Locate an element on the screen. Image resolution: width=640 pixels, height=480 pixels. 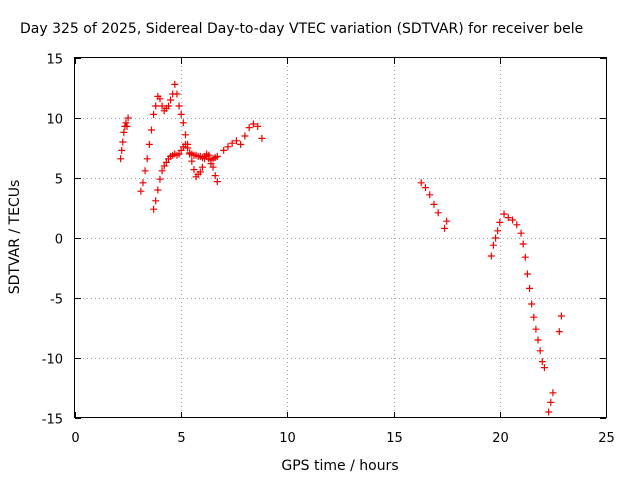
x-tick-label: 10 is located at coordinates (287, 438).